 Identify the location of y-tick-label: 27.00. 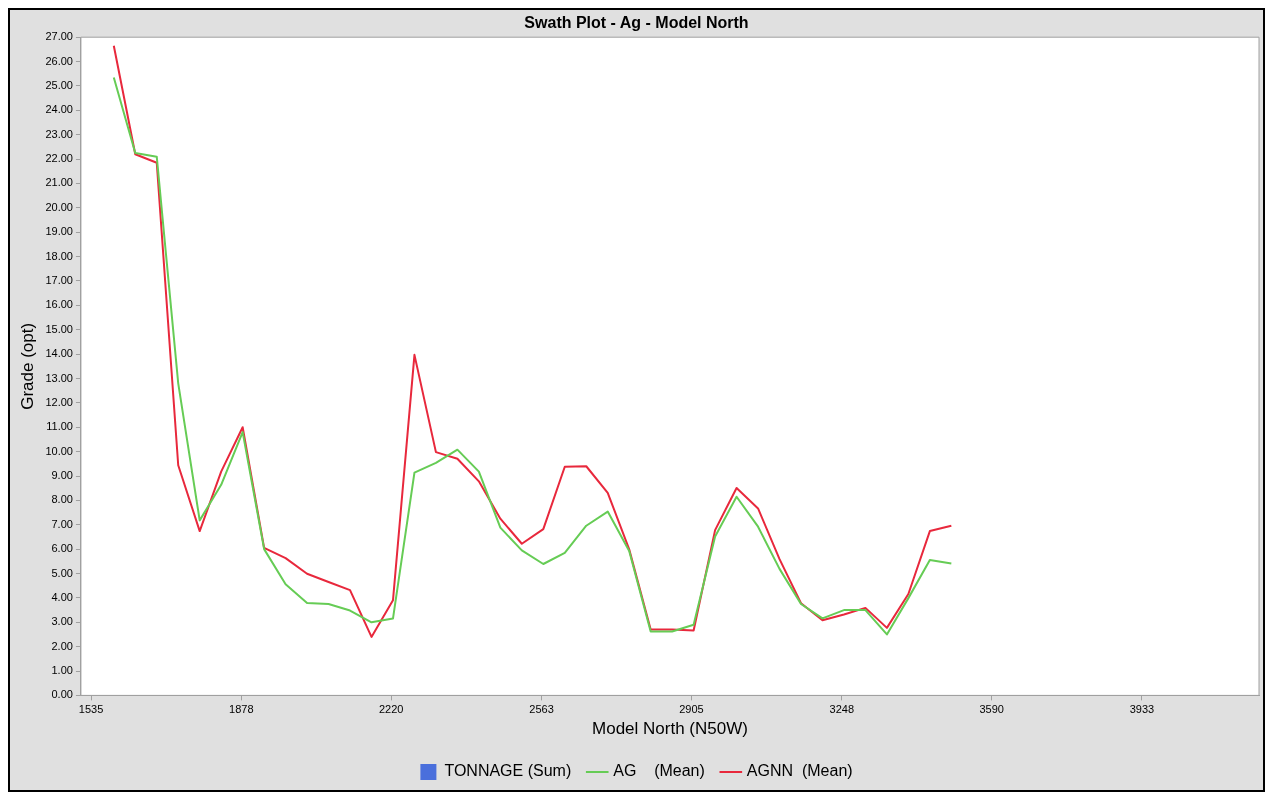
(59, 36).